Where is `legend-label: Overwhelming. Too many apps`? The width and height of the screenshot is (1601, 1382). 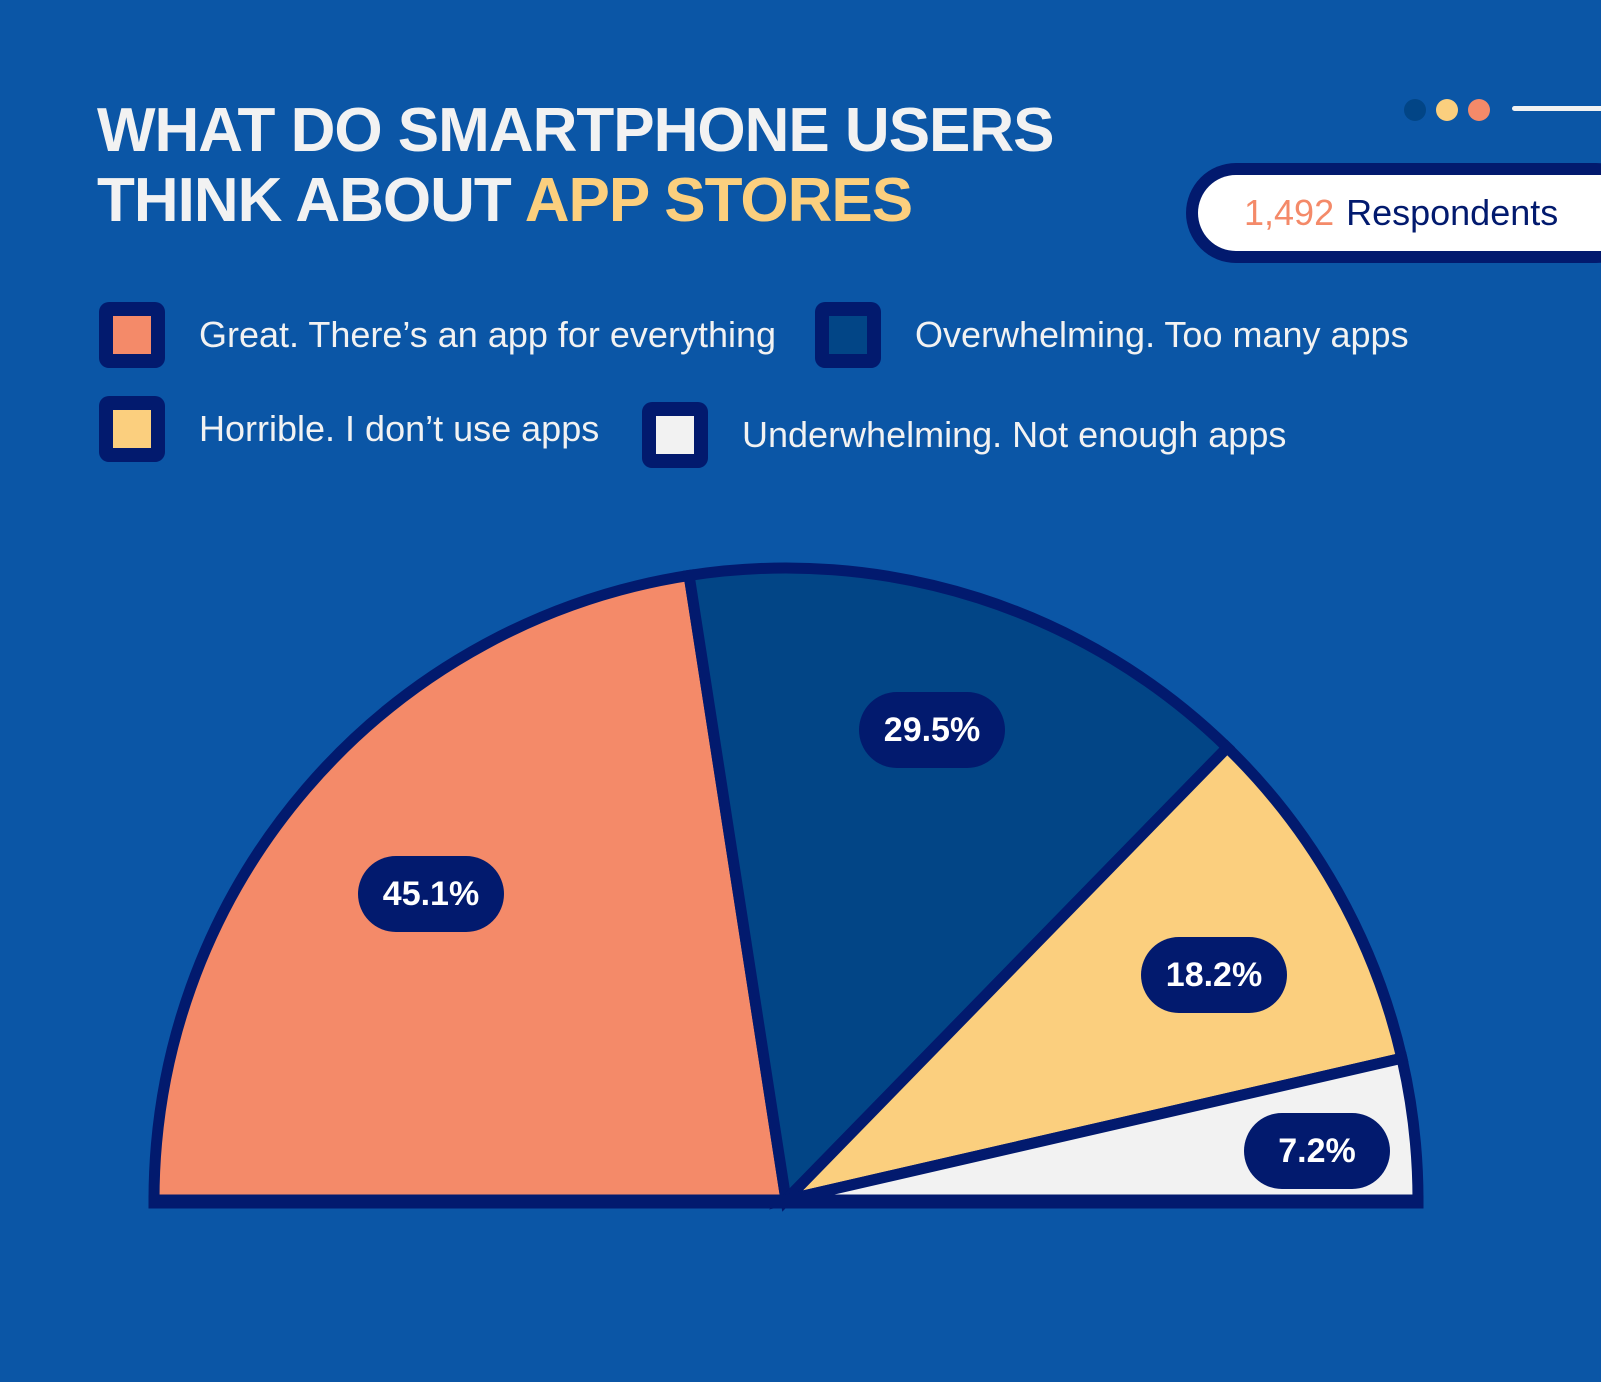
legend-label: Overwhelming. Too many apps is located at coordinates (1162, 334).